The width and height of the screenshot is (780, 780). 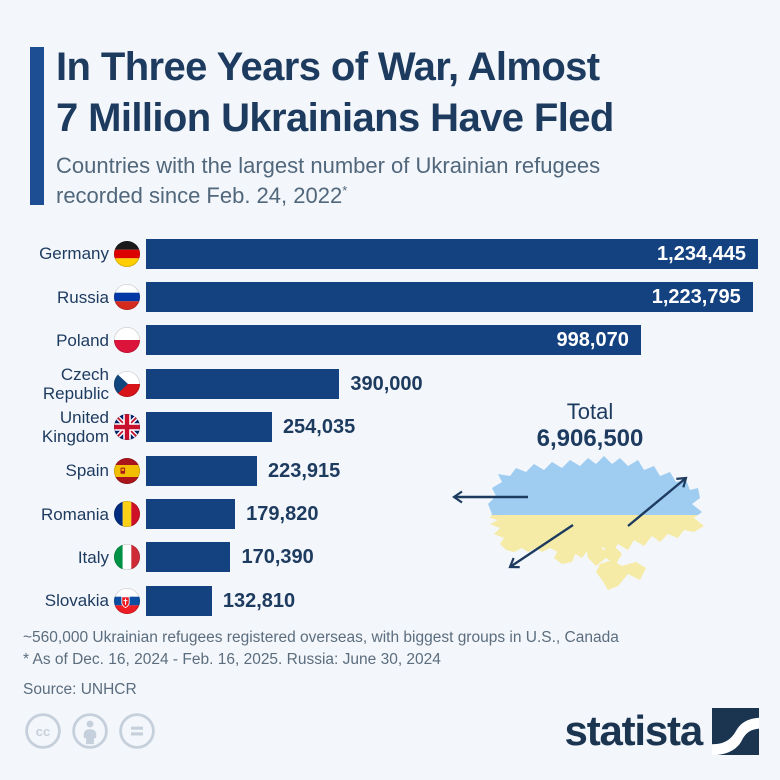 I want to click on value-label-outside: 170,390, so click(x=277, y=557).